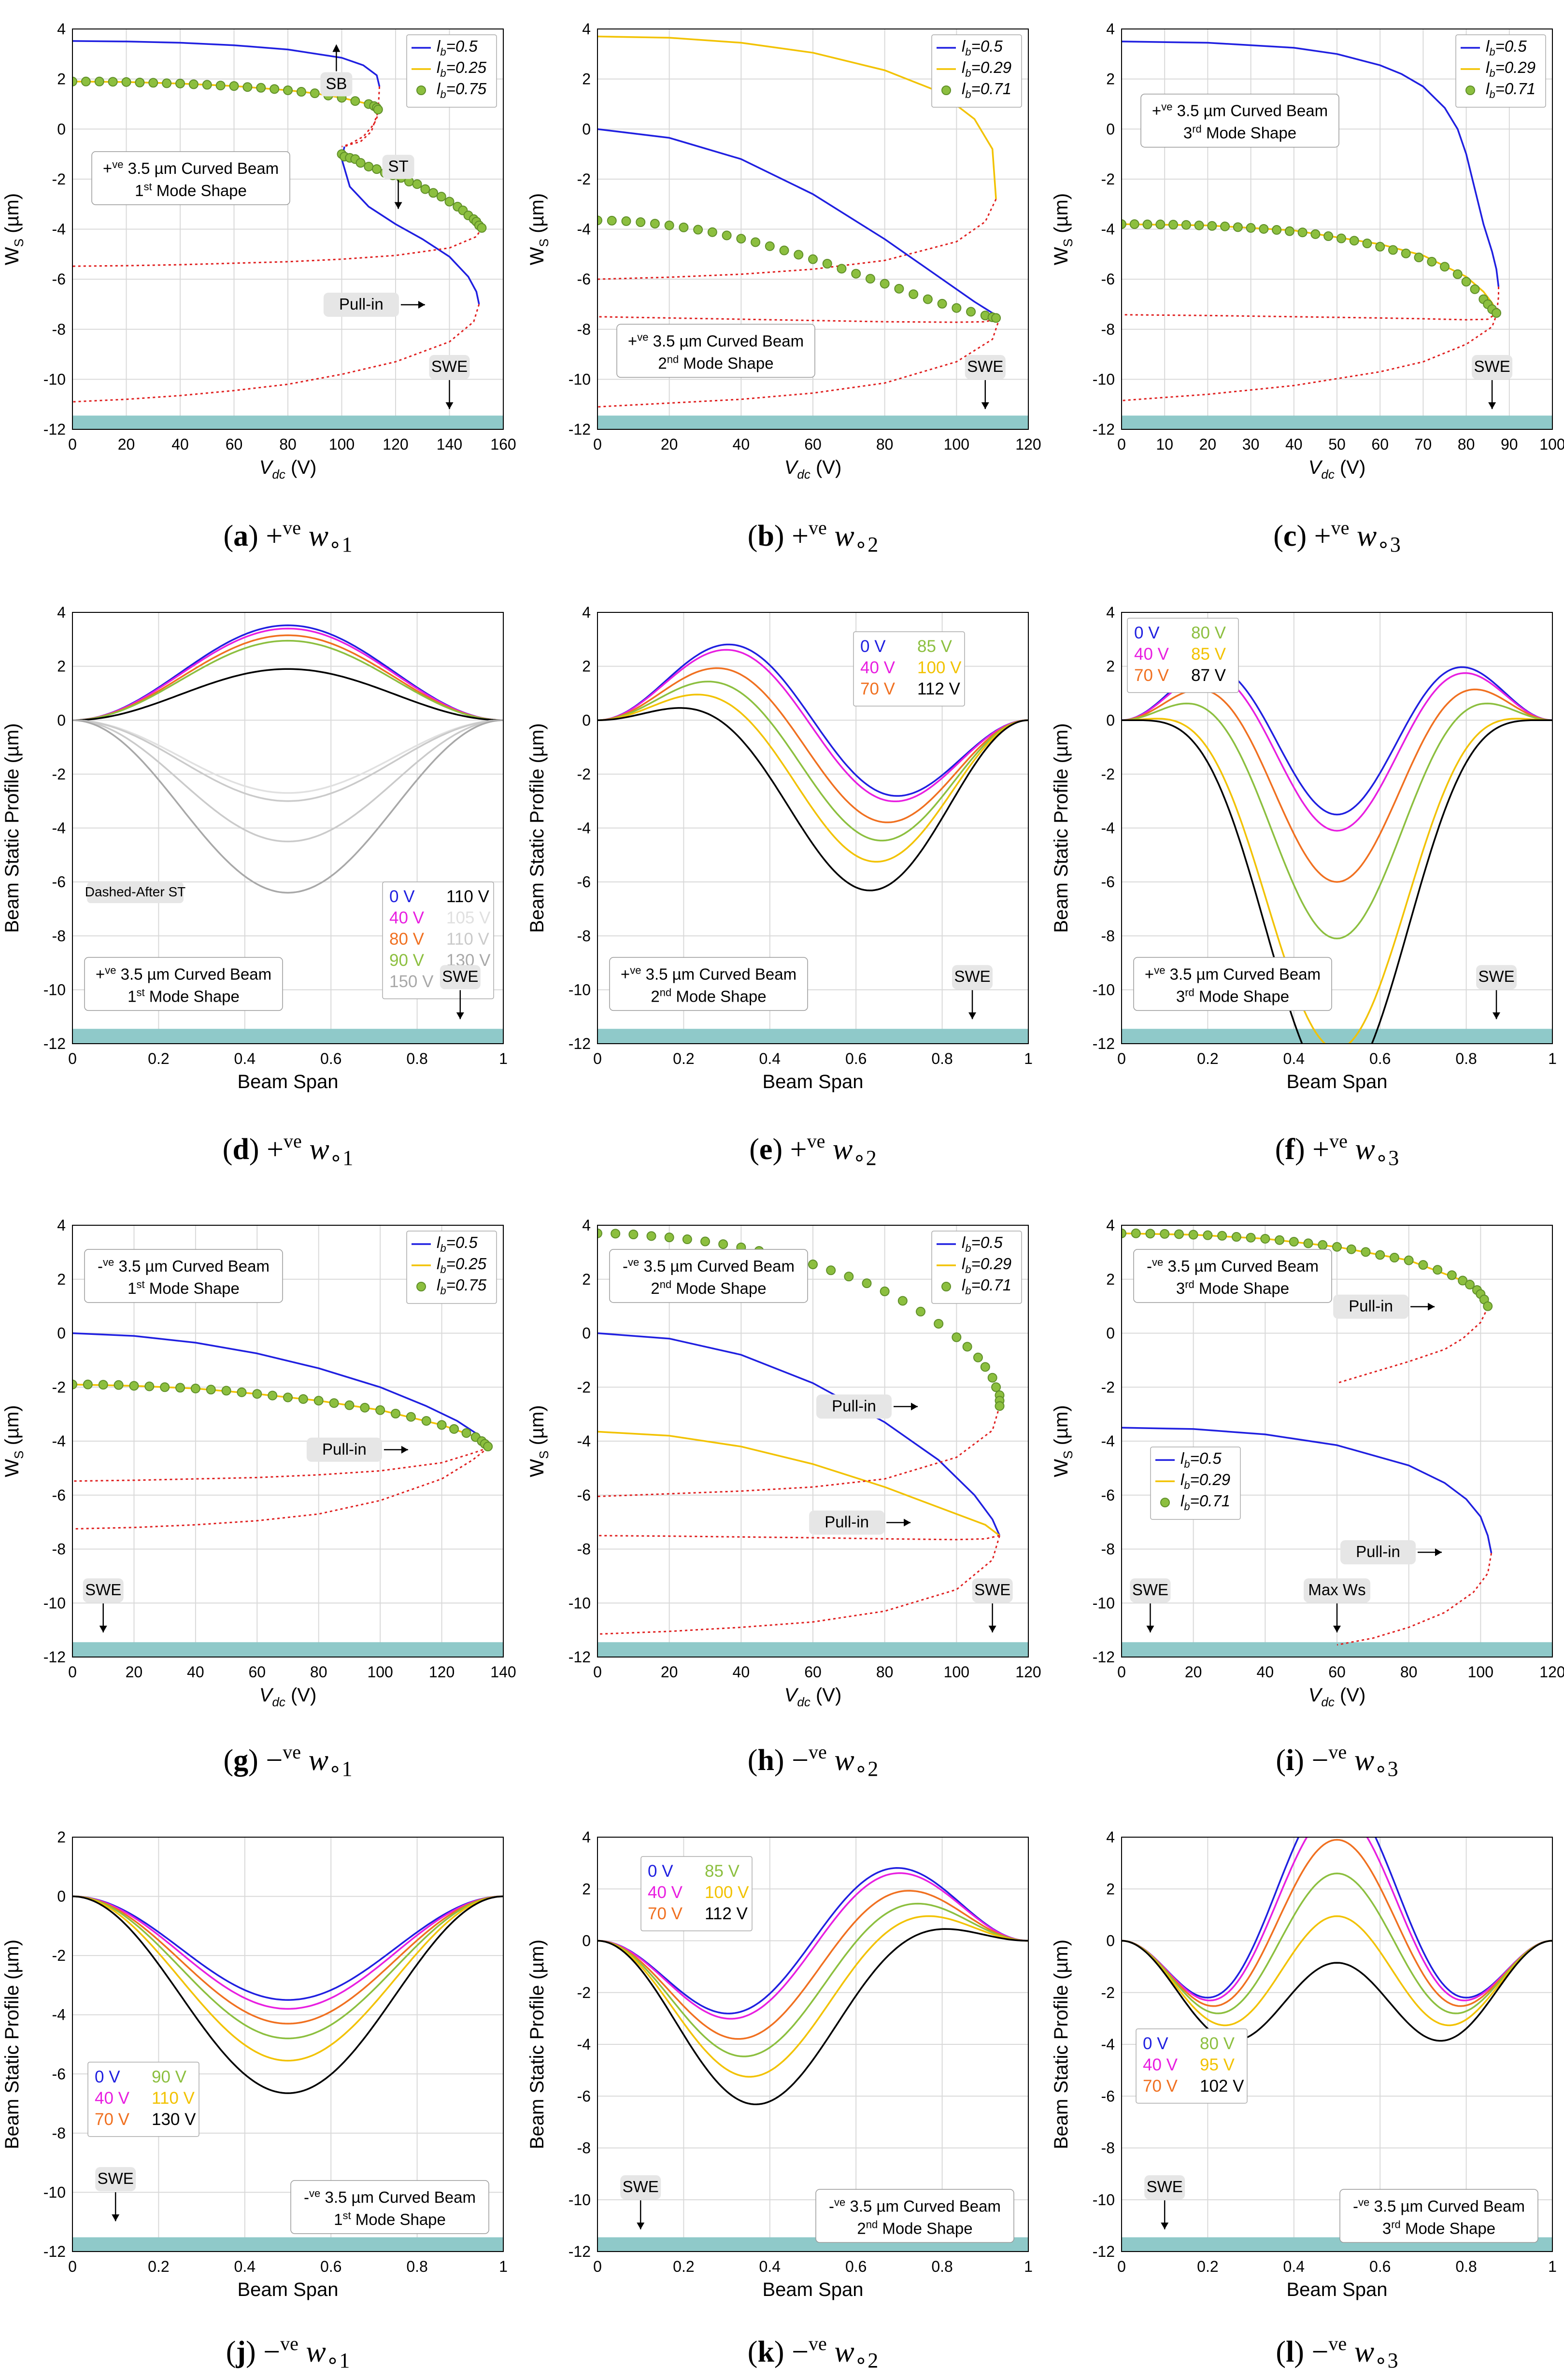  What do you see at coordinates (909, 669) in the screenshot?
I see `voltage-legend: 0 V 85 V 40 V 100 V 70 V 112 V` at bounding box center [909, 669].